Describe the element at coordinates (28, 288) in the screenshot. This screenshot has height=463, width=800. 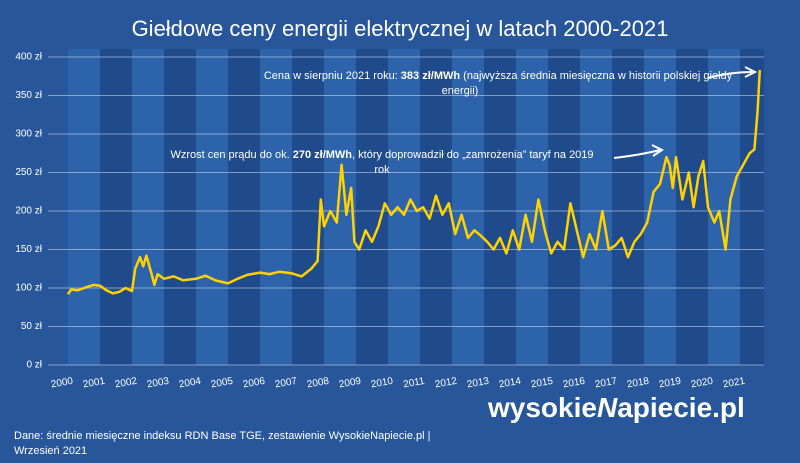
I see `y-tick-label: 100 zł` at that location.